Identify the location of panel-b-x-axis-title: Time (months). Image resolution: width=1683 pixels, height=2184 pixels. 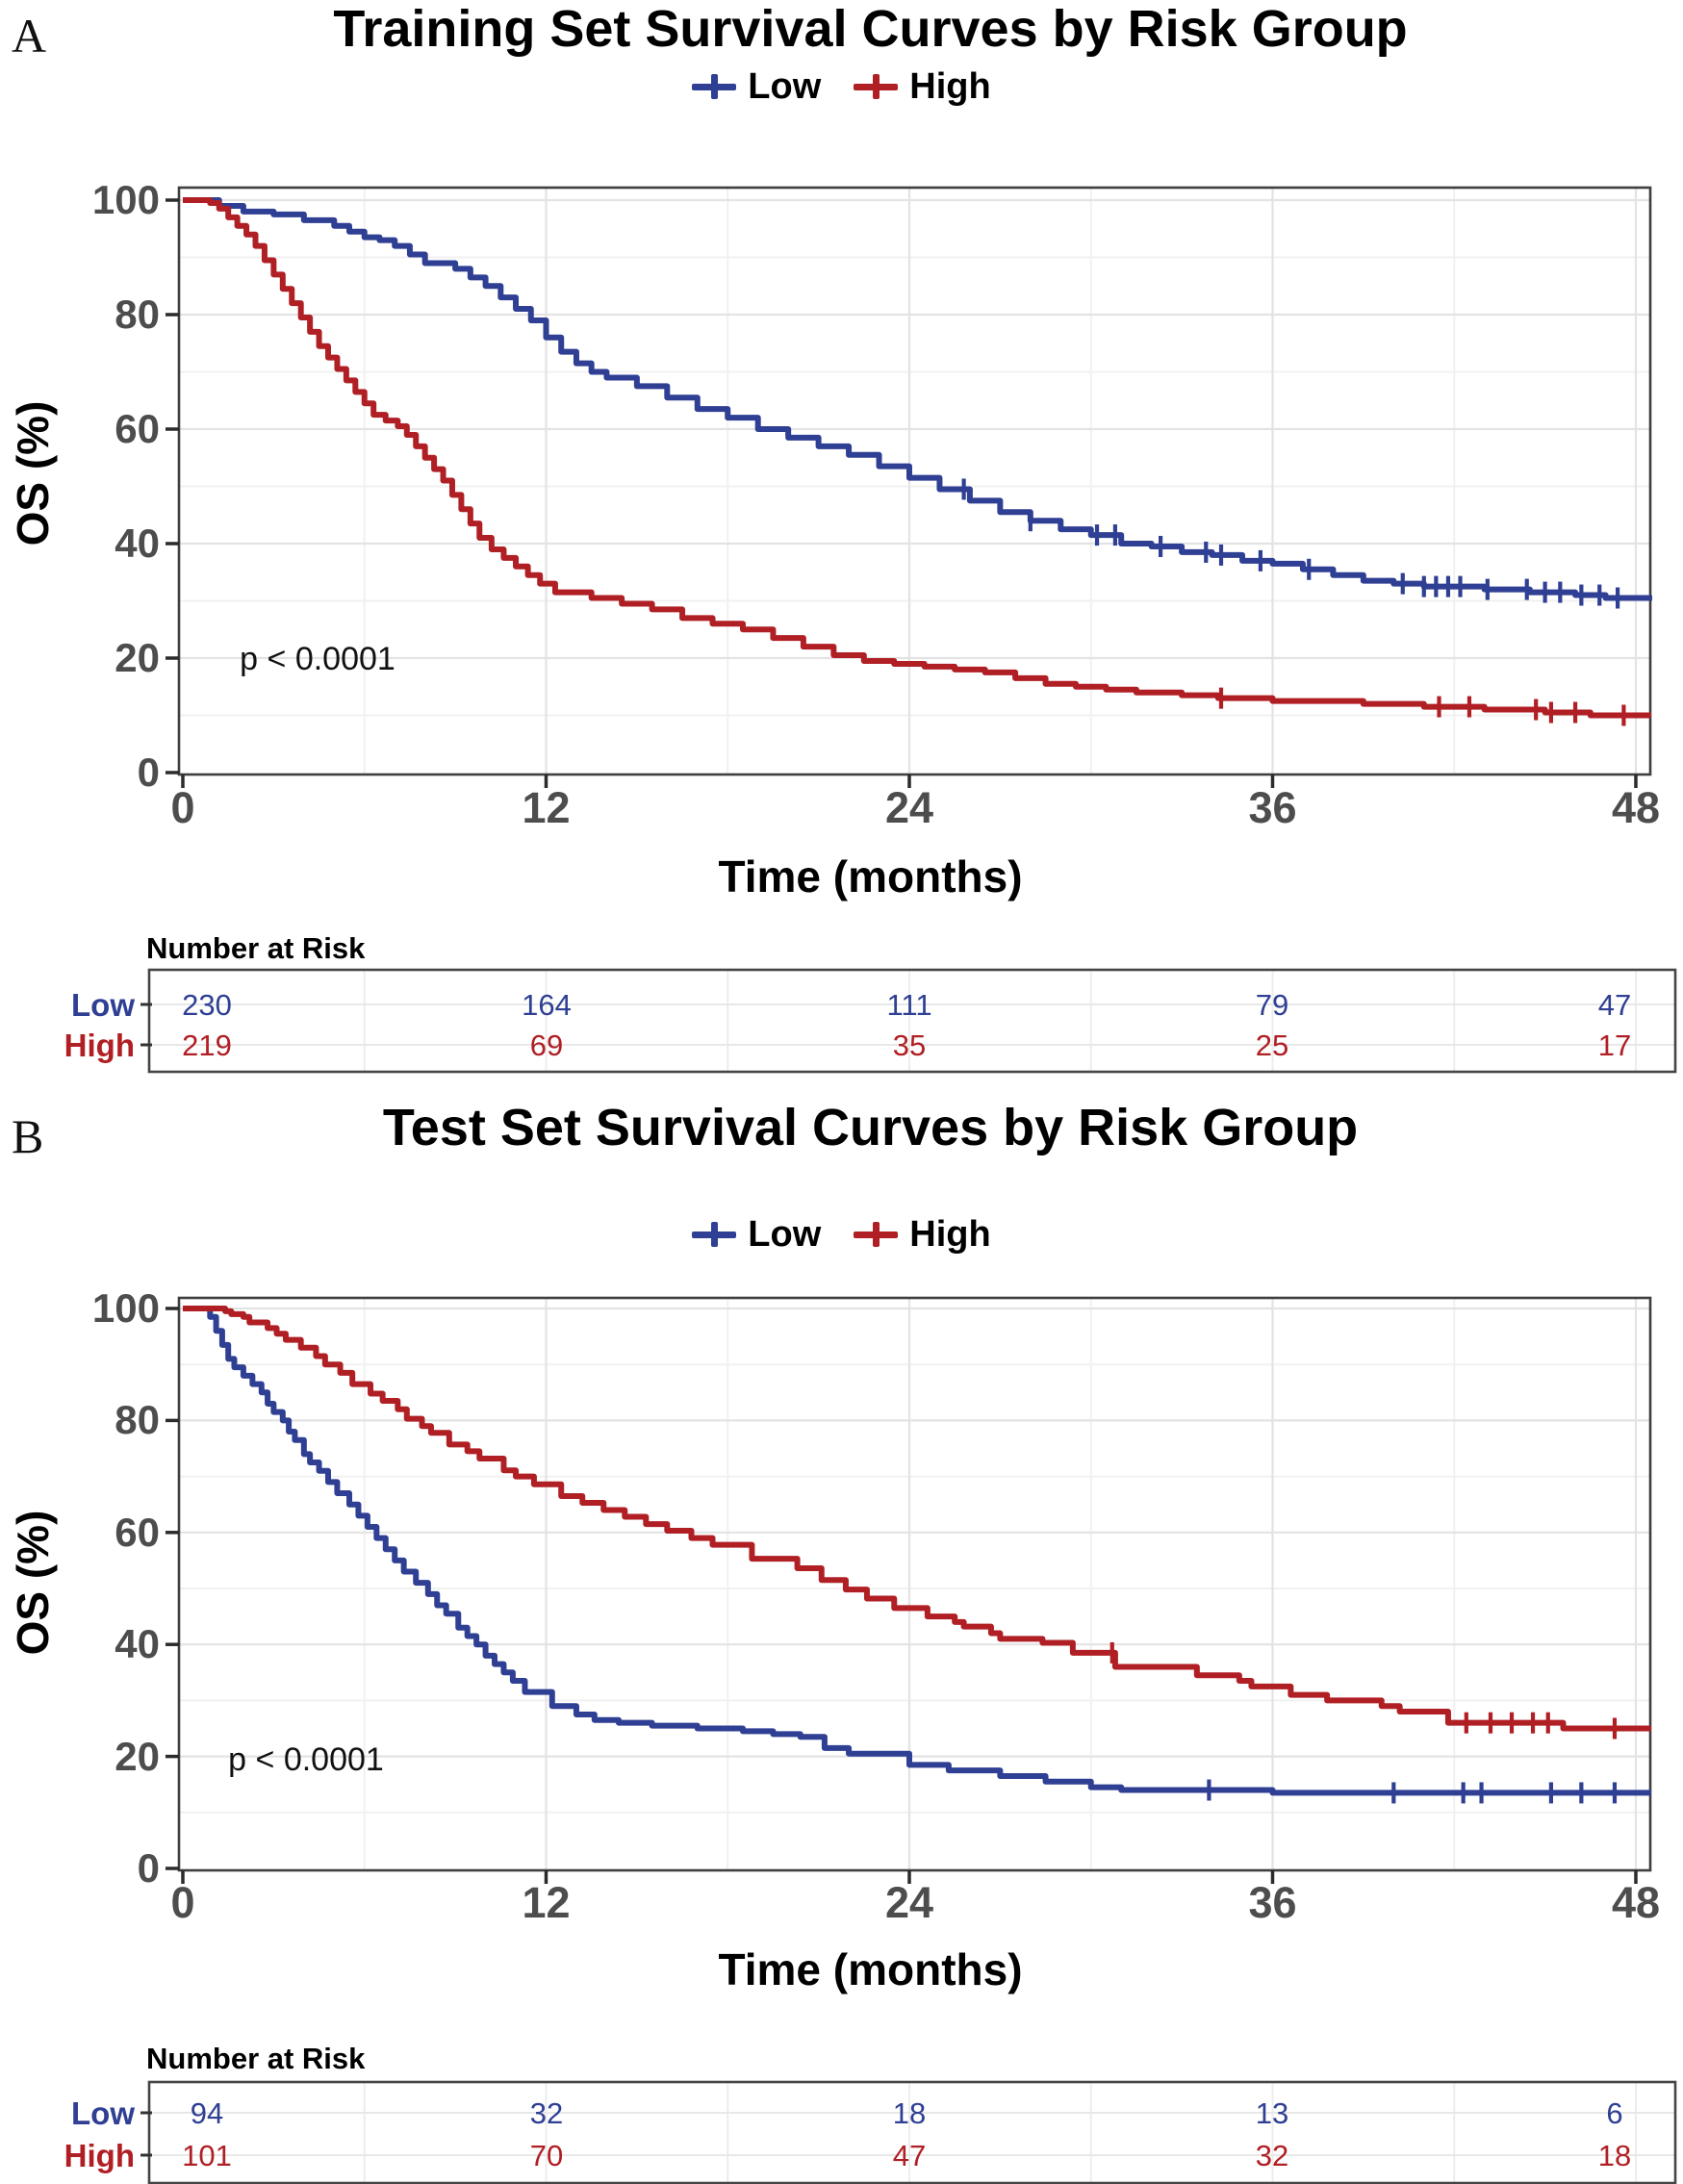
(871, 1969).